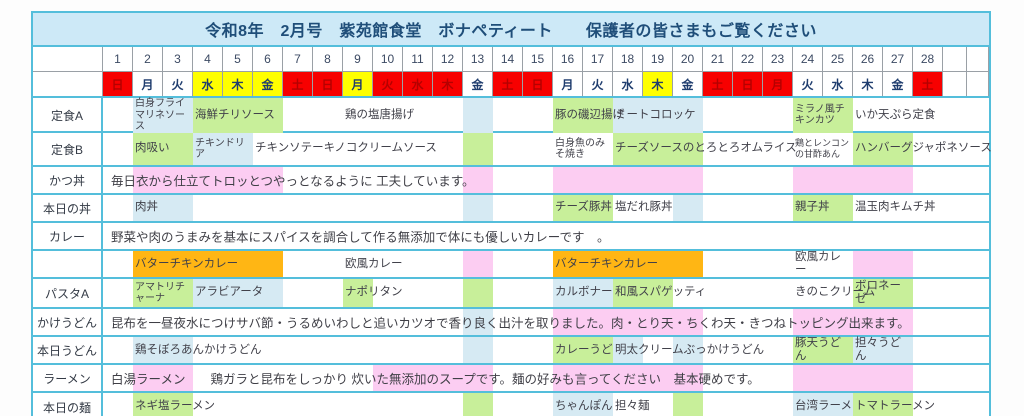 The height and width of the screenshot is (416, 1024). What do you see at coordinates (68, 115) in the screenshot?
I see `row-label: 定食A` at bounding box center [68, 115].